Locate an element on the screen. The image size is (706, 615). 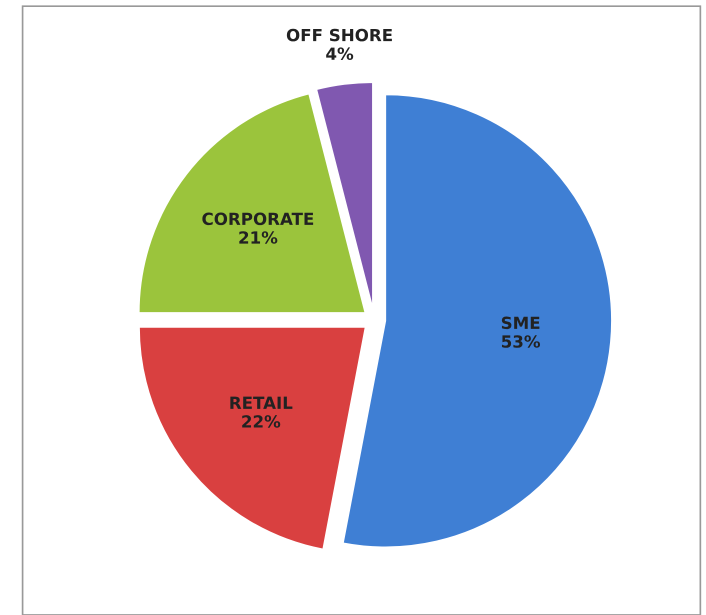
slice-label: SME is located at coordinates (521, 323).